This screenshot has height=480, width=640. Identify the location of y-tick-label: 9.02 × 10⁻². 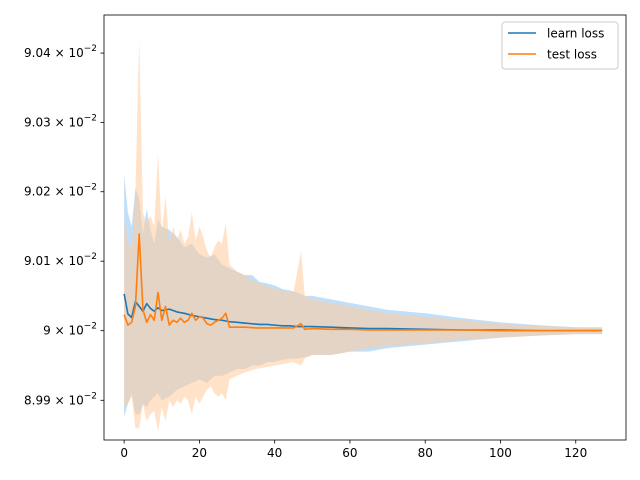
(60, 191).